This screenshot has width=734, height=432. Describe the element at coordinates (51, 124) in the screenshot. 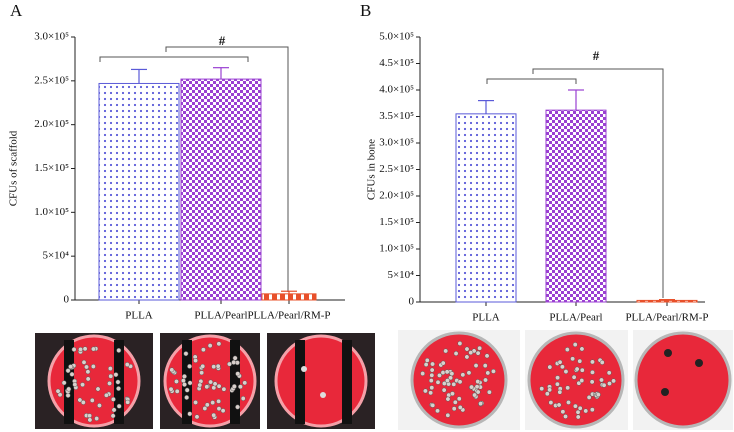

I see `y-tick-label: 2.0×10⁵` at that location.